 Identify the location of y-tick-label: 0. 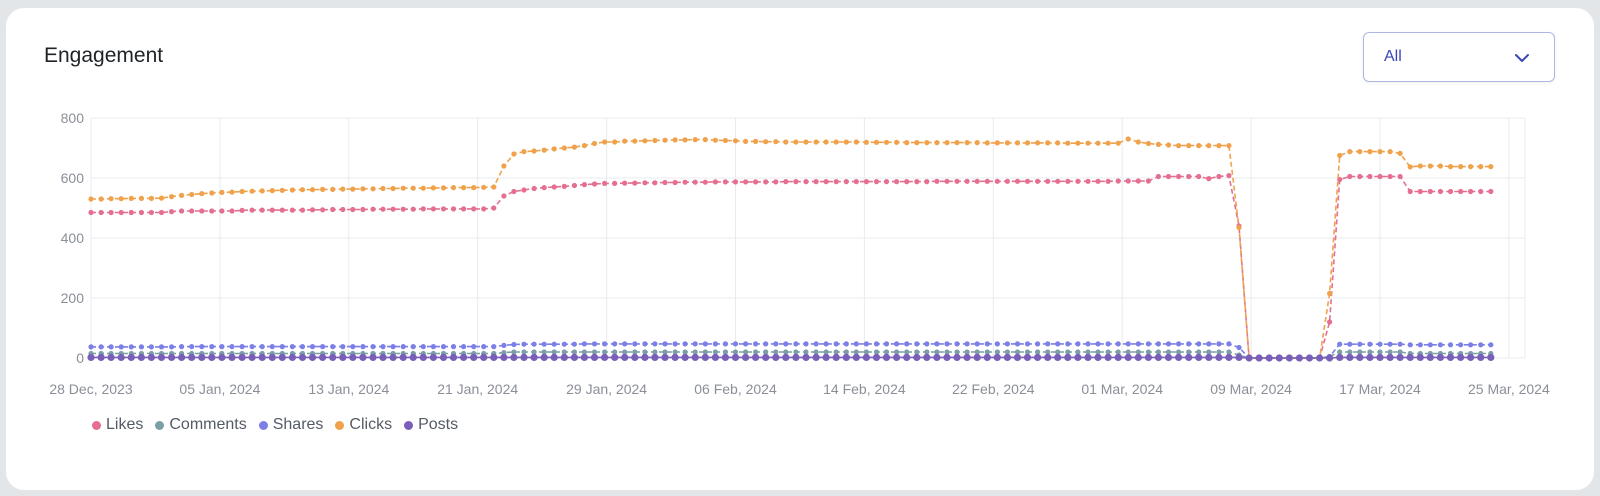
(80, 358).